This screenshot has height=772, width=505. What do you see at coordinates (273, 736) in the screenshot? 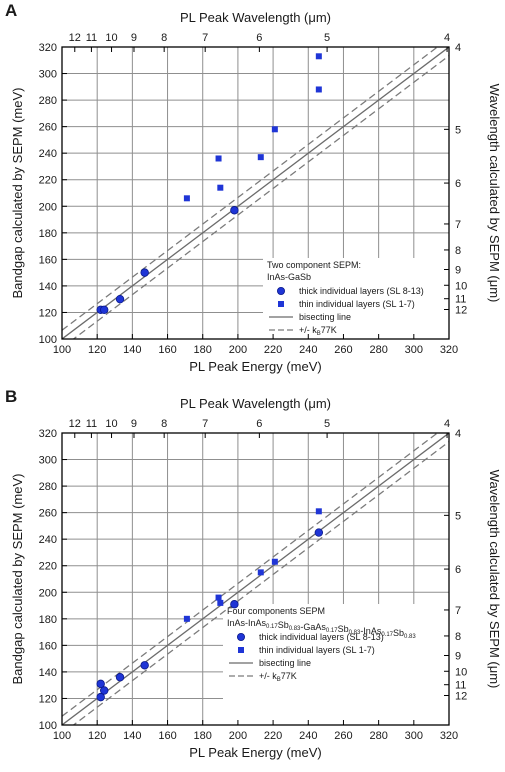
I see `x-tick-label: 220` at bounding box center [273, 736].